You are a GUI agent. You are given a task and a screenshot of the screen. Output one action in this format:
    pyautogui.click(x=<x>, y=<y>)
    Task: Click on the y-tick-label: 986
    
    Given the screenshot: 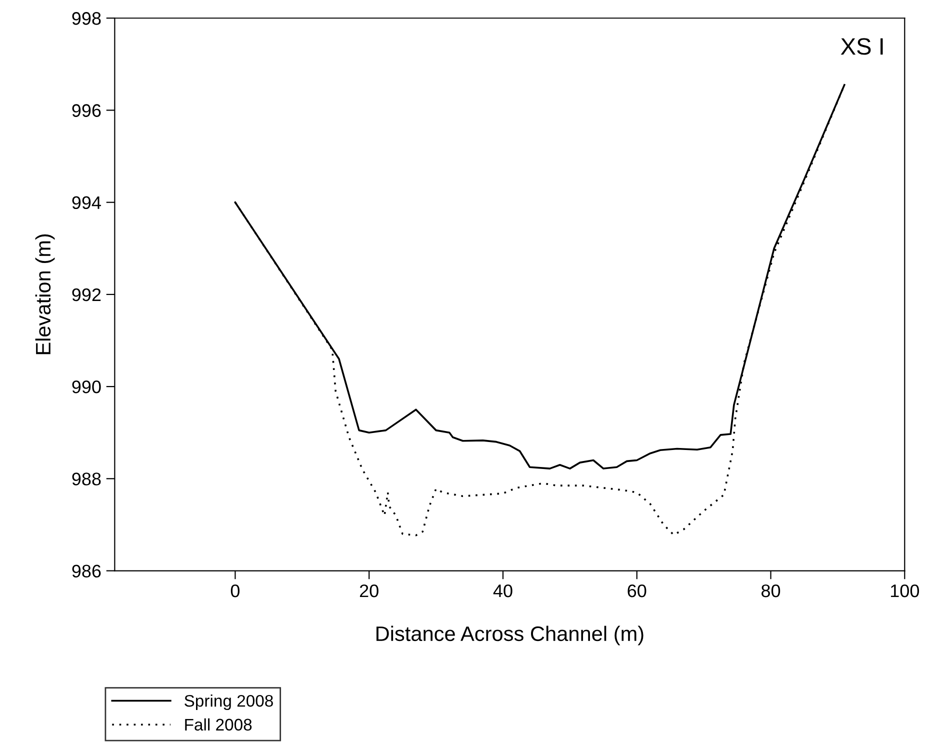 What is the action you would take?
    pyautogui.click(x=86, y=571)
    